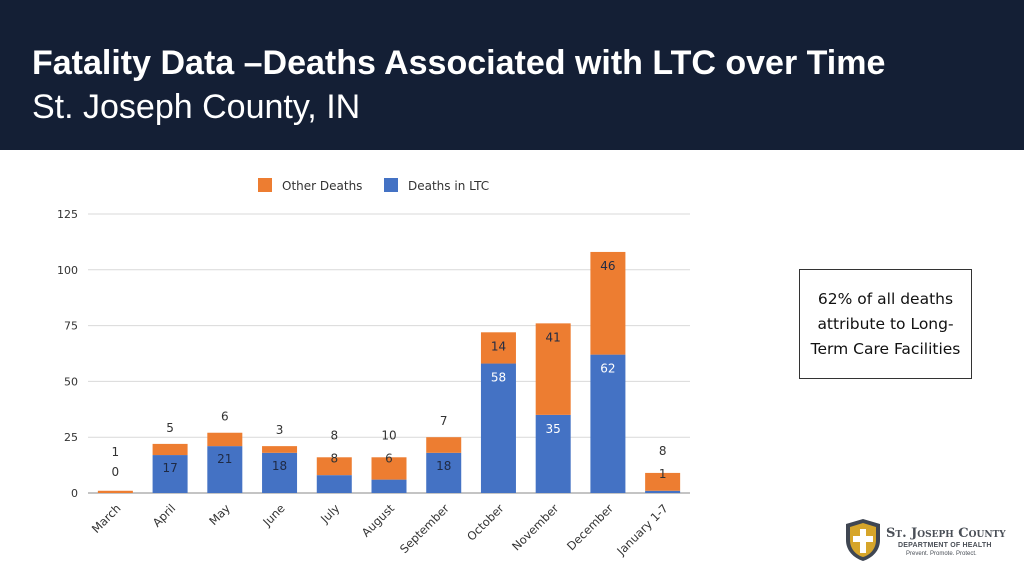  Describe the element at coordinates (945, 545) in the screenshot. I see `logo-department: DEPARTMENT OF HEALTH` at that location.